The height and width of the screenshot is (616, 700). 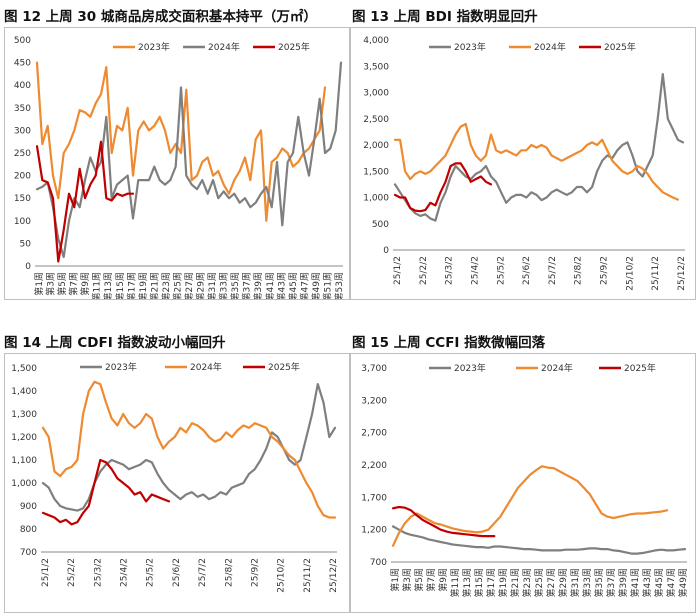 What do you see at coordinates (97, 285) in the screenshot?
I see `x-tick-label: 第11周` at bounding box center [97, 285].